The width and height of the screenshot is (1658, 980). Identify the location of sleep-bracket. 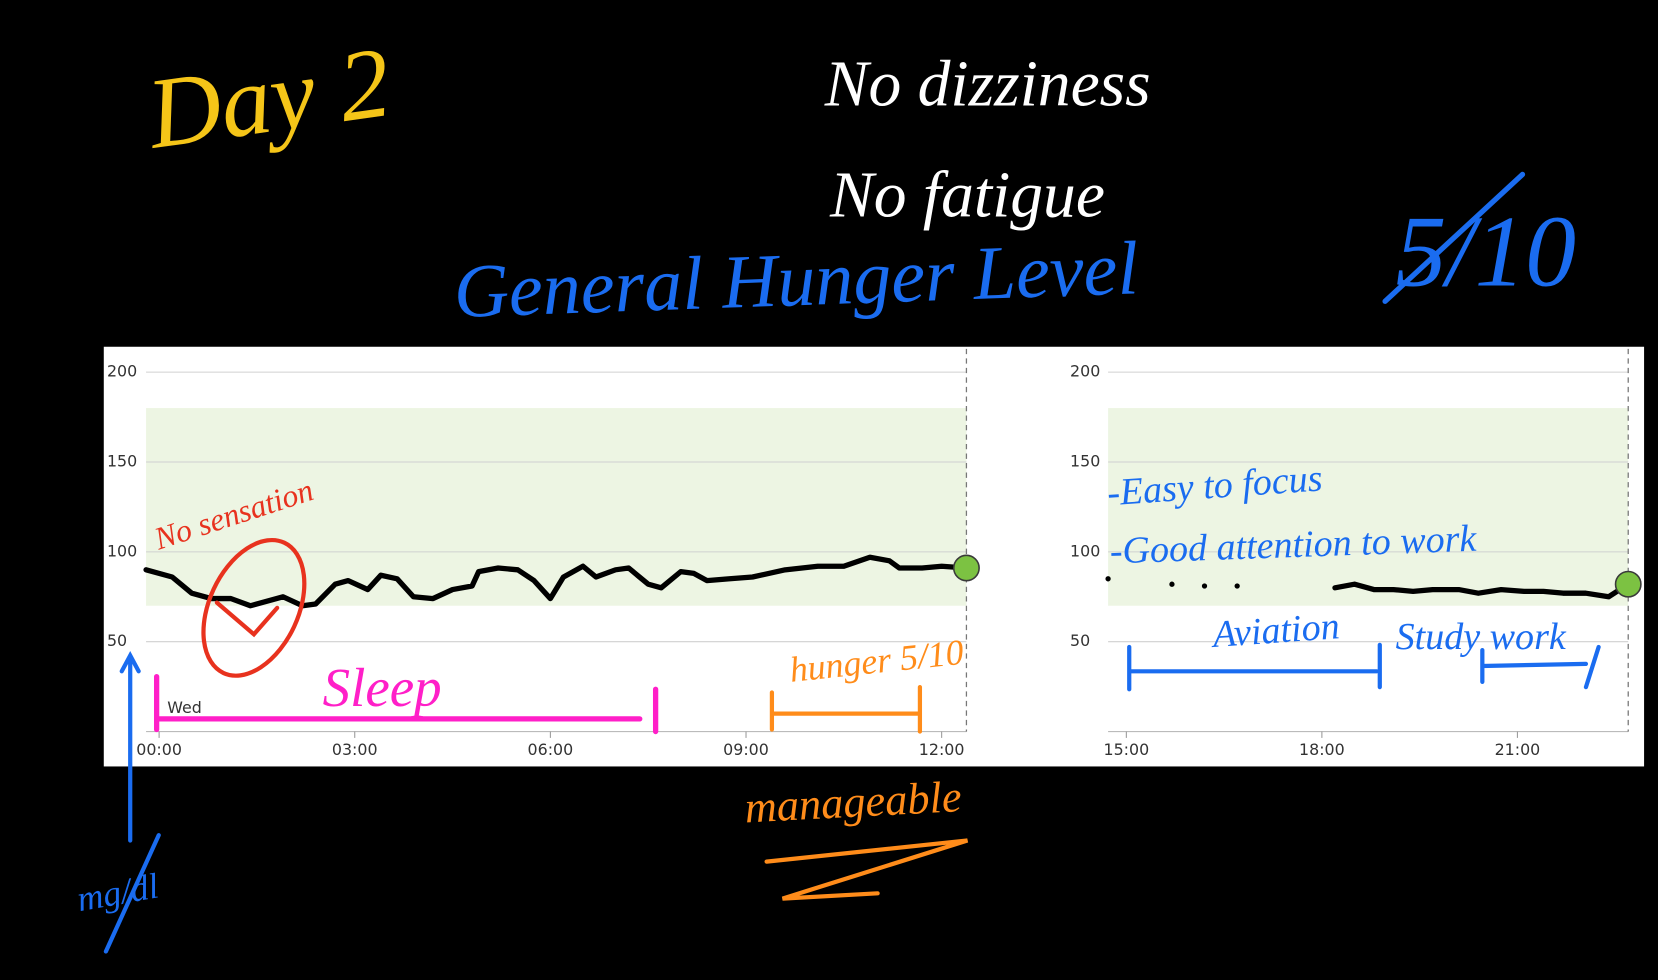
(406, 704).